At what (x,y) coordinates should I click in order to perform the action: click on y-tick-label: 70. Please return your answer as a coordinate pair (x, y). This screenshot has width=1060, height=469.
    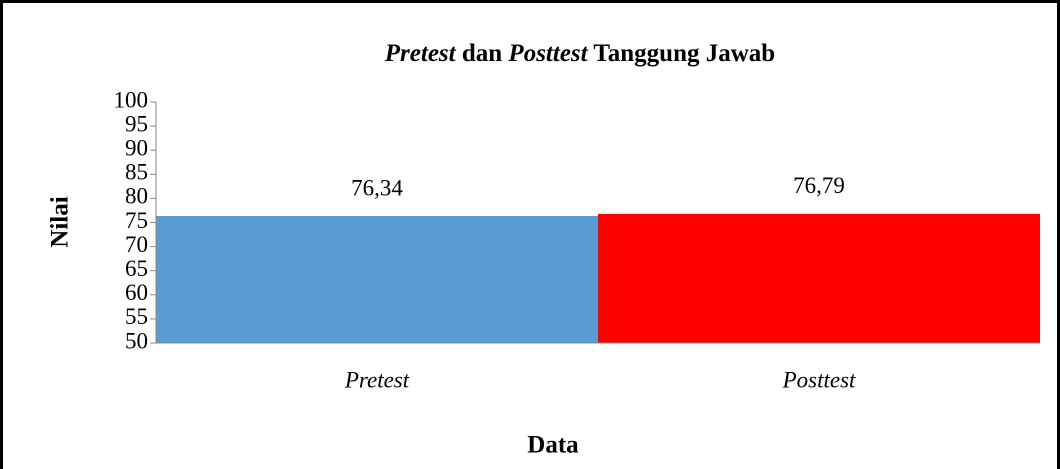
    Looking at the image, I should click on (136, 244).